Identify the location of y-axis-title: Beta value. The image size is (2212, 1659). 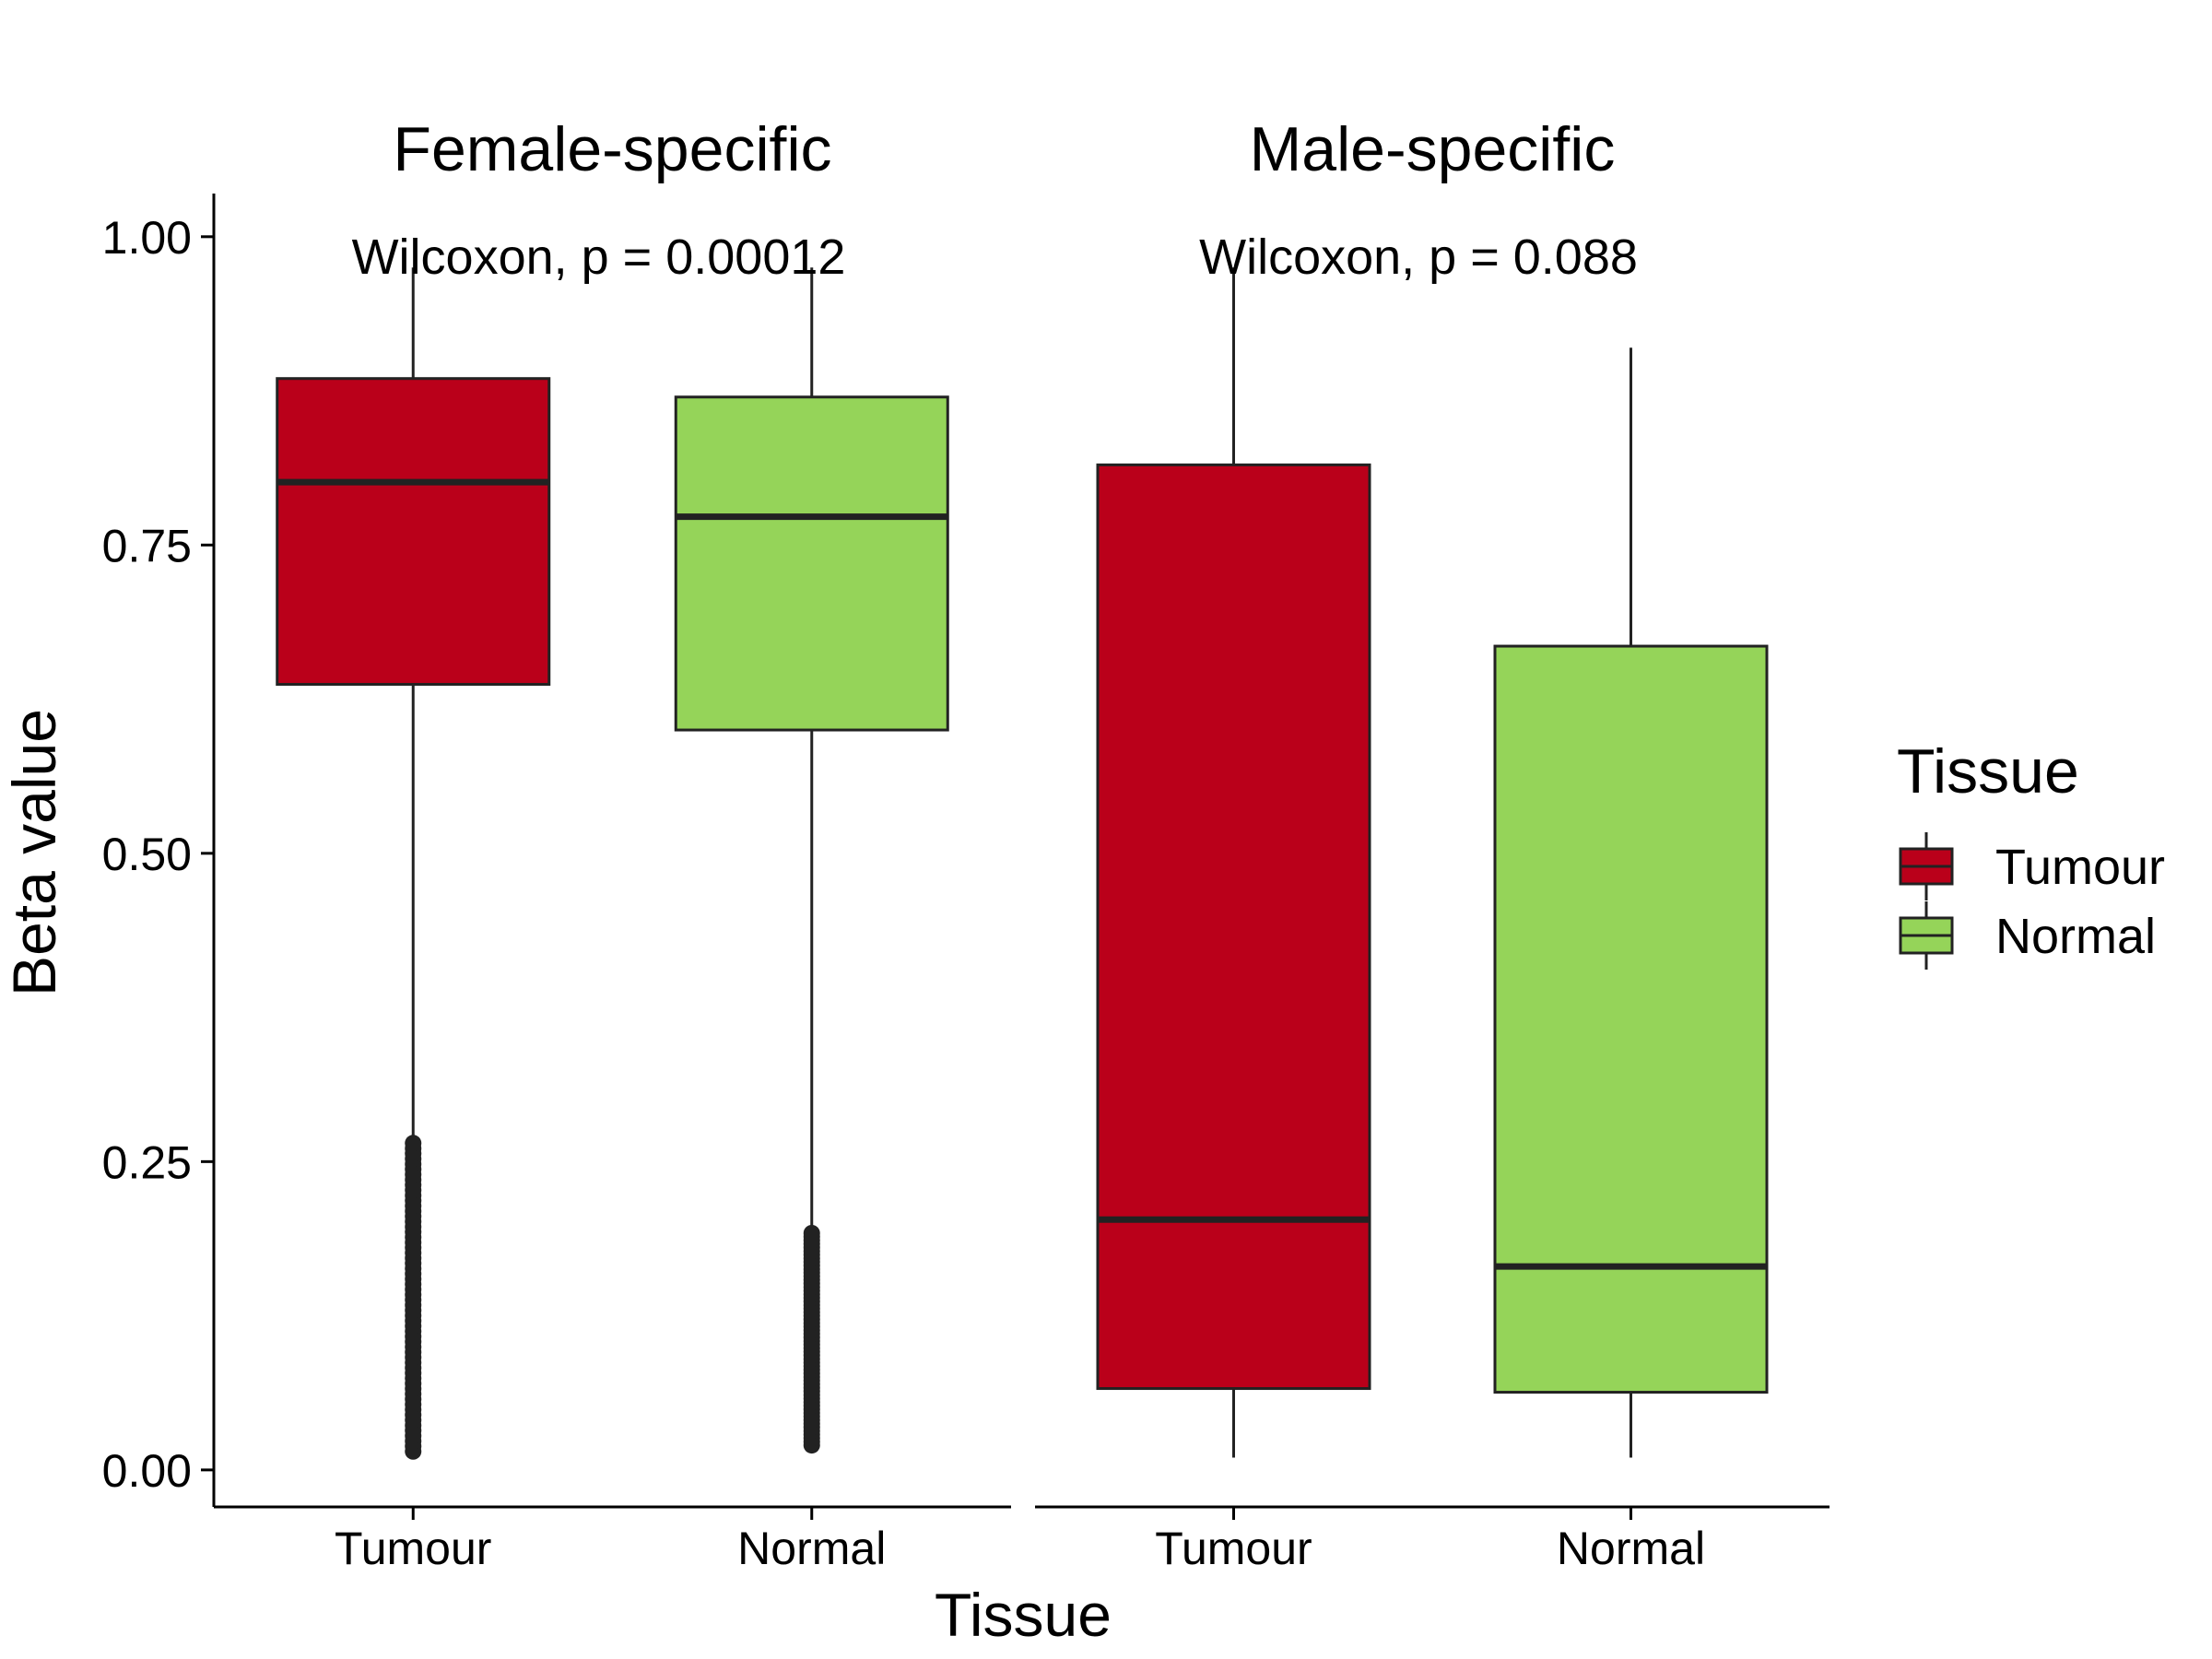
(34, 852).